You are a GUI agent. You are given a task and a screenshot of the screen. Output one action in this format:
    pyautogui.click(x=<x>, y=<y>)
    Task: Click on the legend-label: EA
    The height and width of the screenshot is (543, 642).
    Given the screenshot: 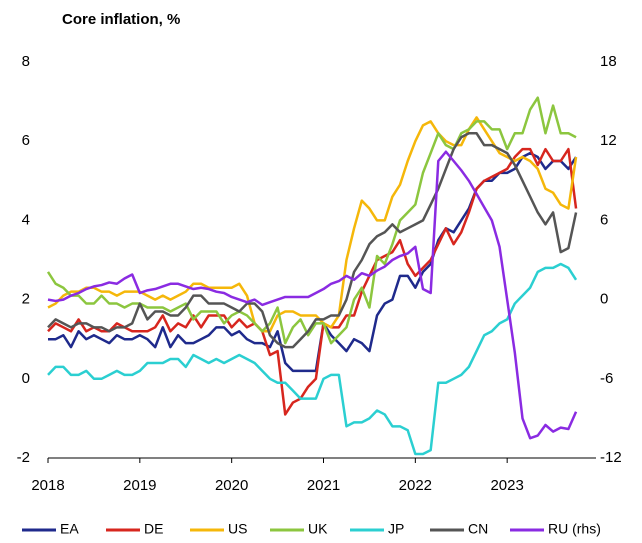 What is the action you would take?
    pyautogui.click(x=69, y=529)
    